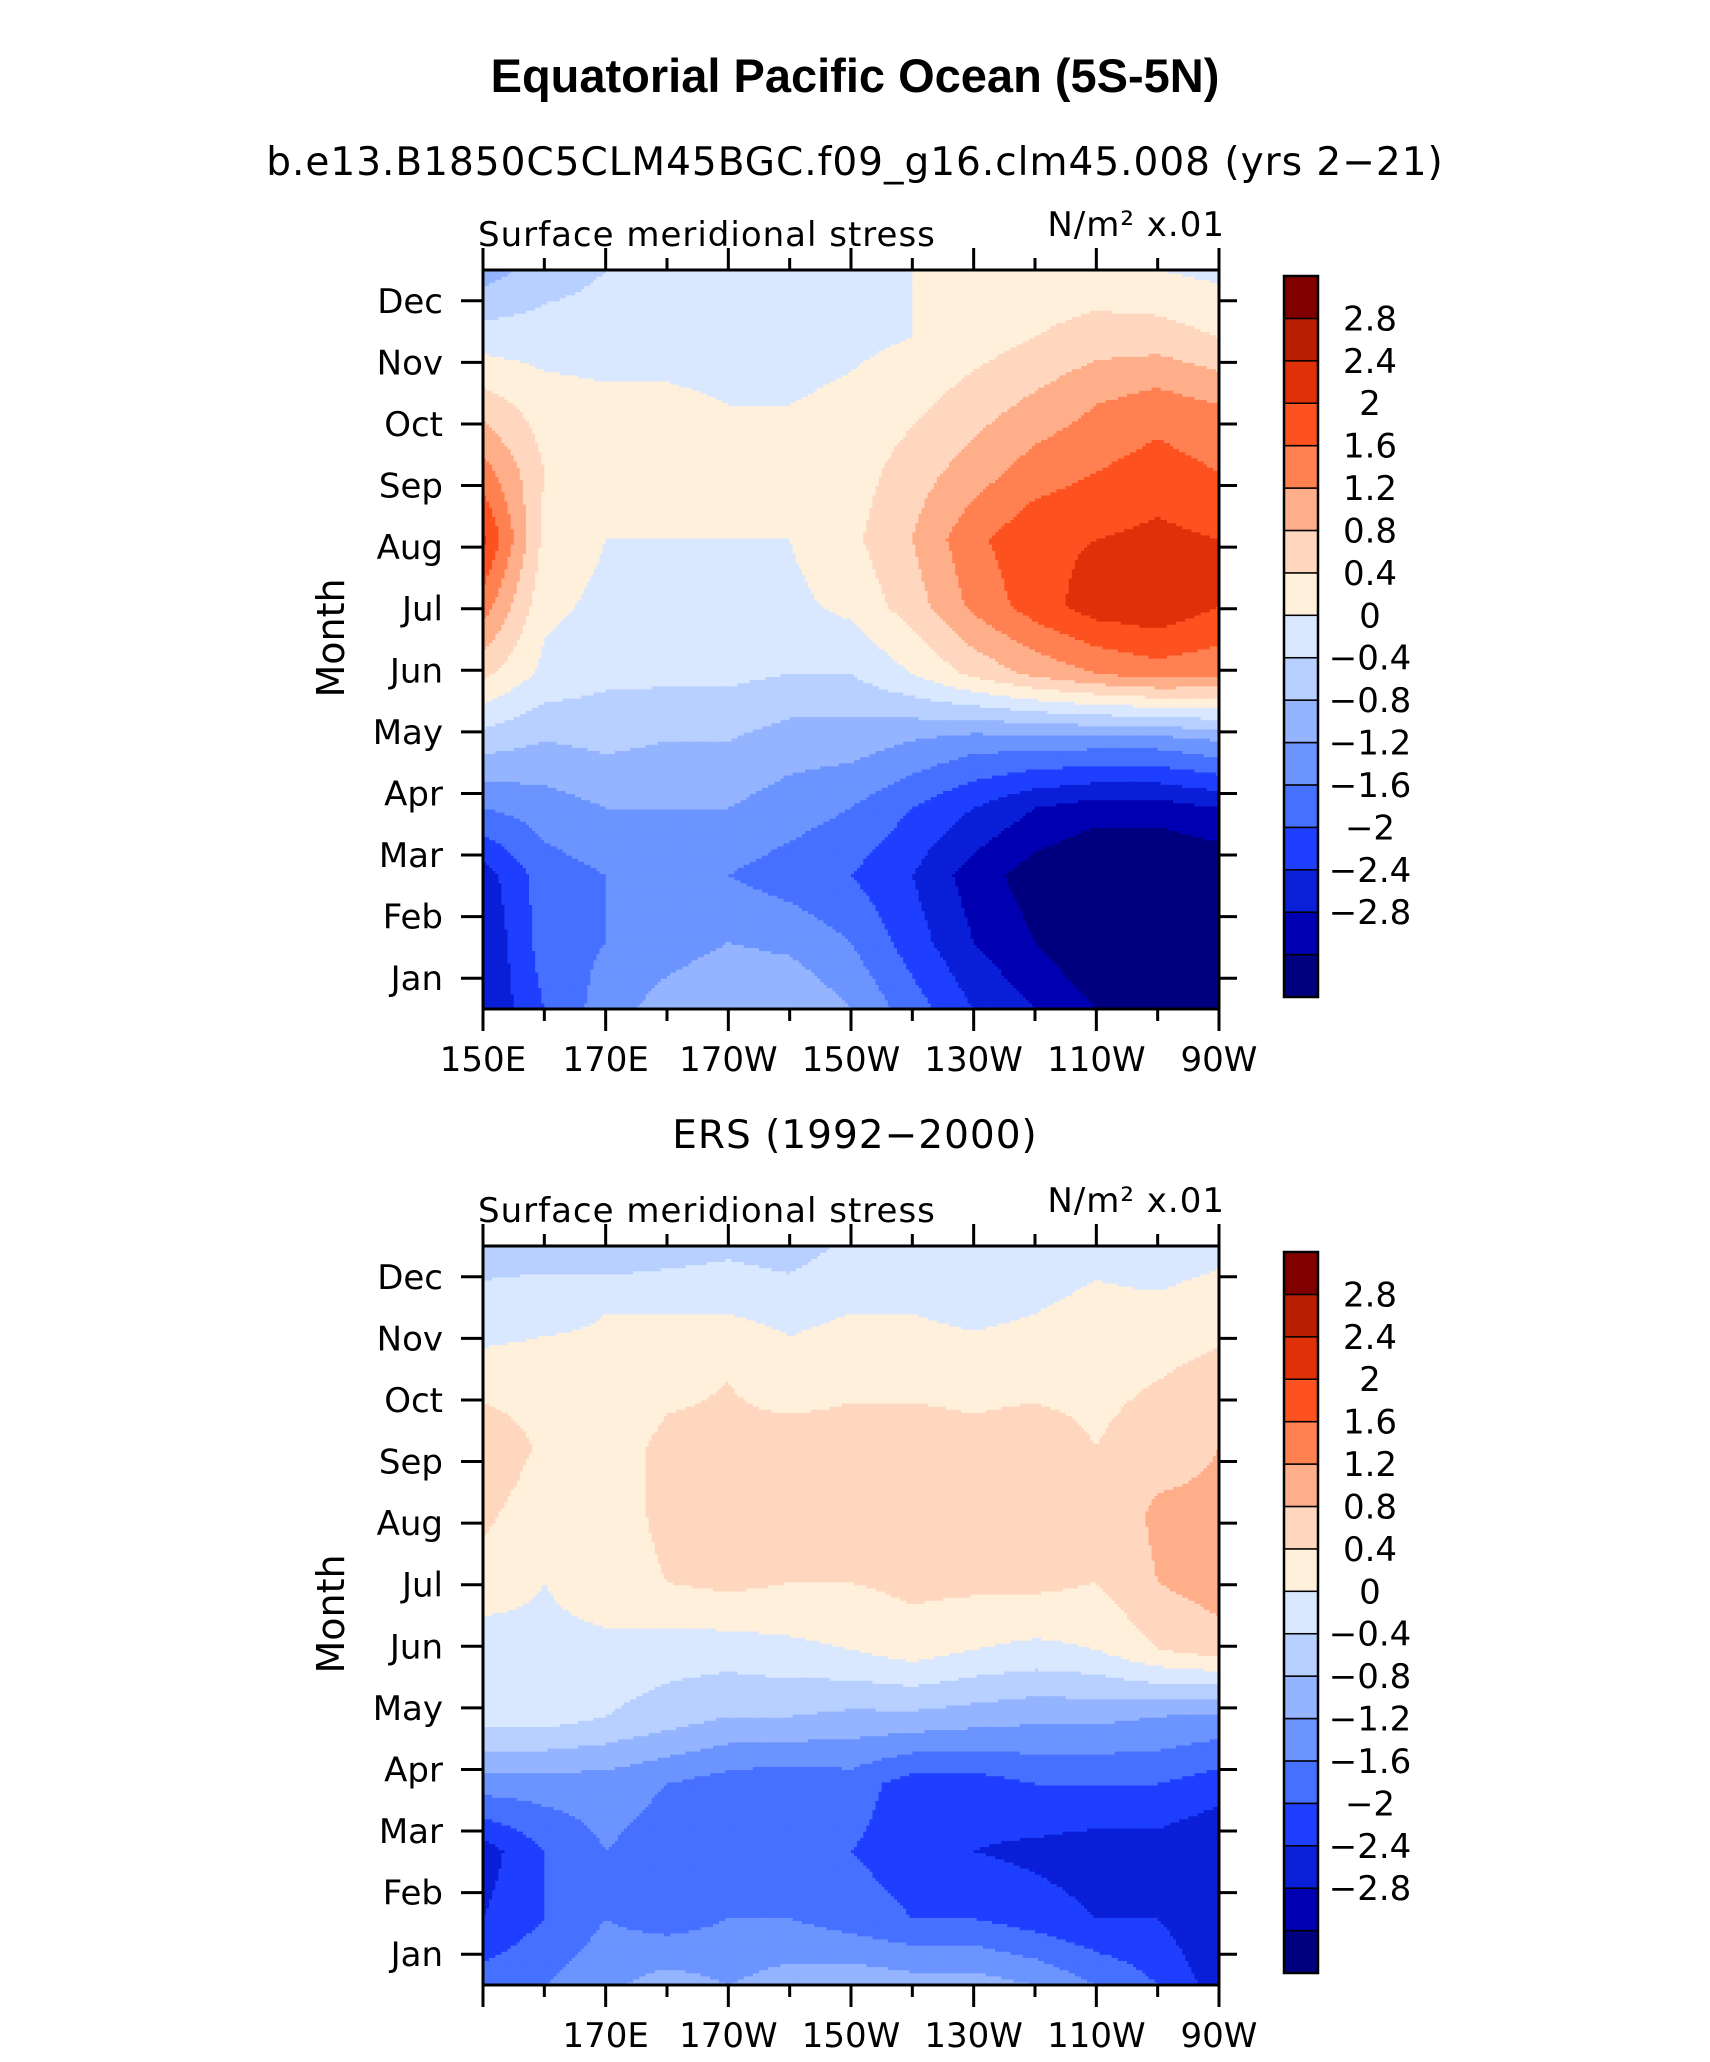  I want to click on colorbar-label: 2, so click(1370, 1380).